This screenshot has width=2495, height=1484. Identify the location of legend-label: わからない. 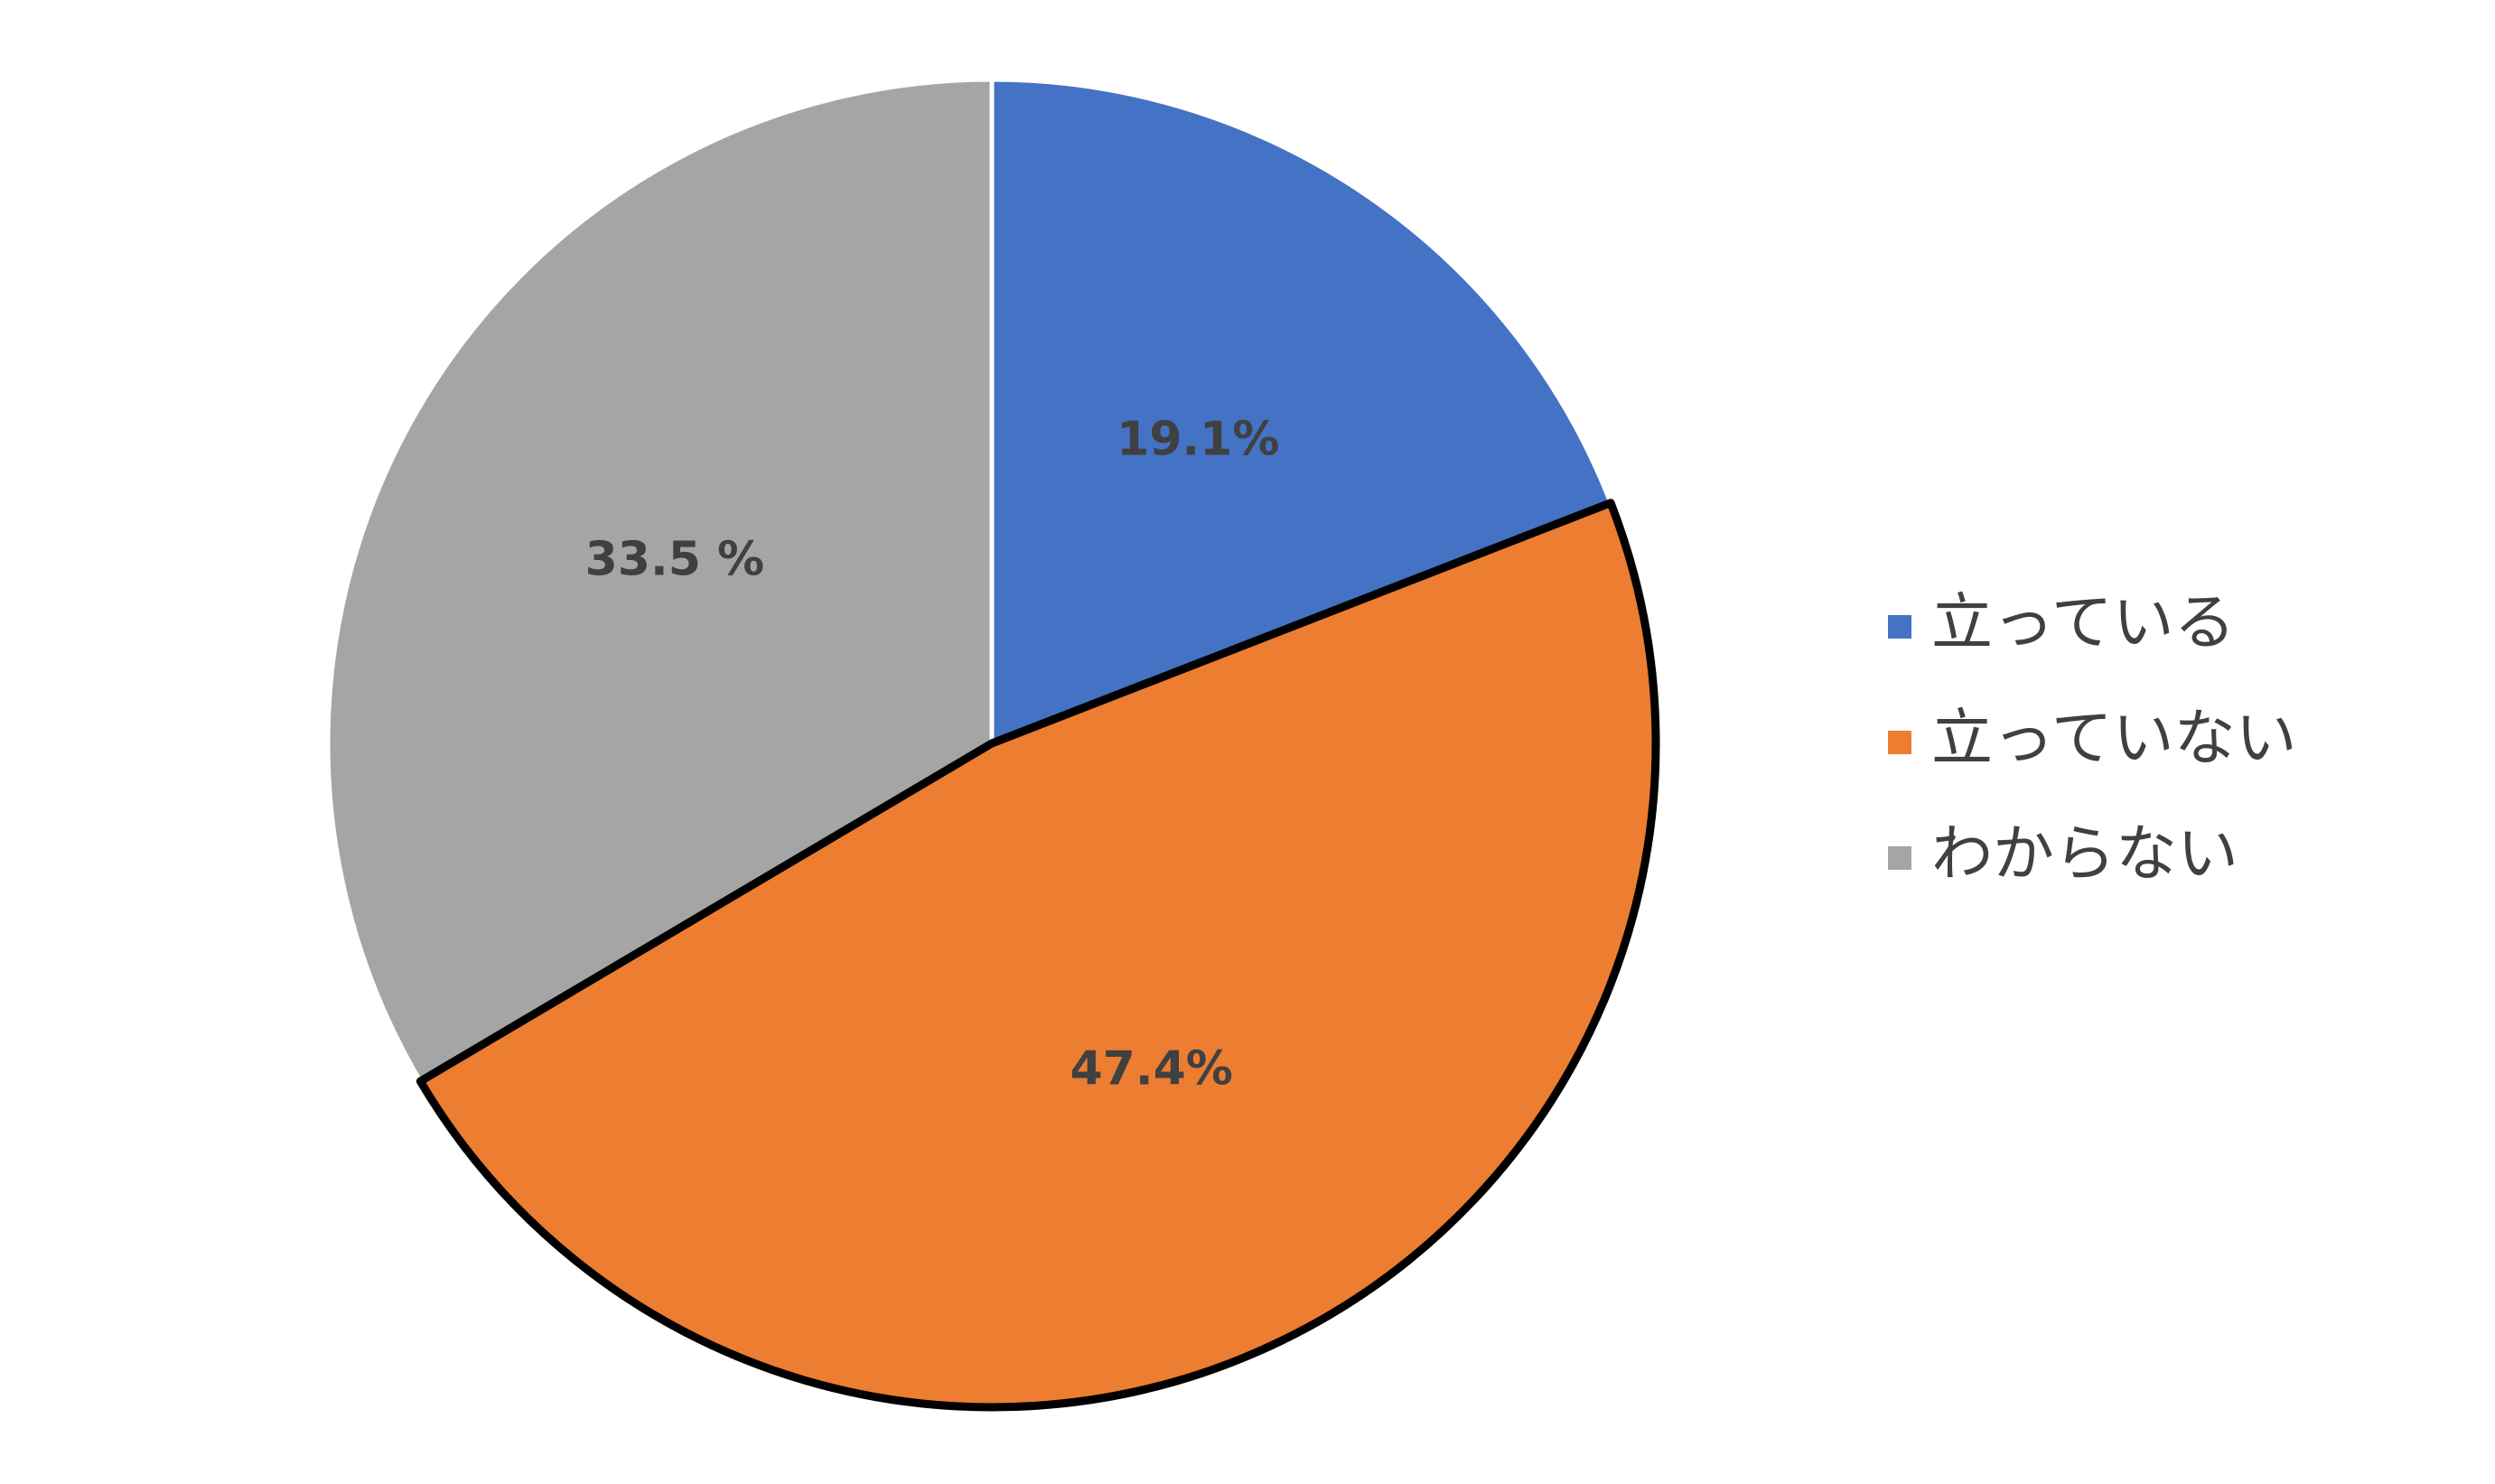
(2084, 855).